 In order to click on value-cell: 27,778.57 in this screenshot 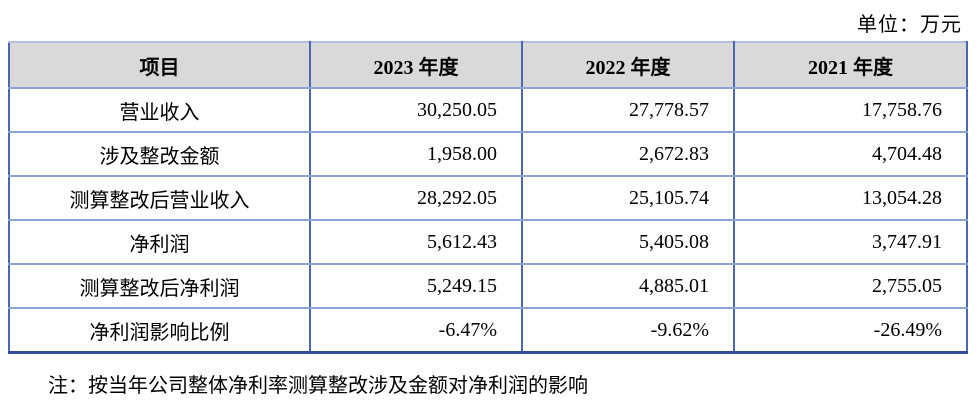, I will do `click(628, 110)`.